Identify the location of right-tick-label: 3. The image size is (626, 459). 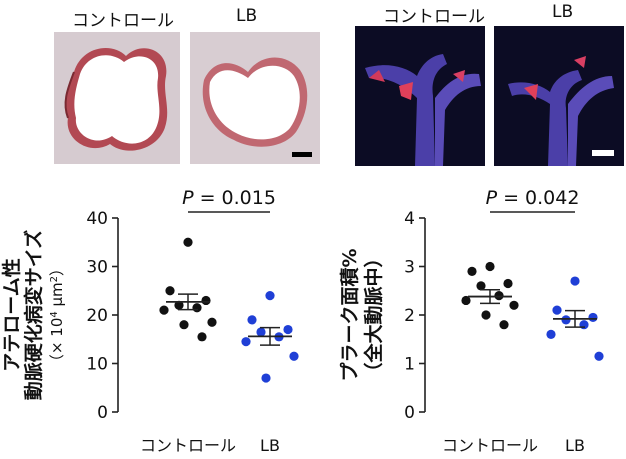
(409, 268).